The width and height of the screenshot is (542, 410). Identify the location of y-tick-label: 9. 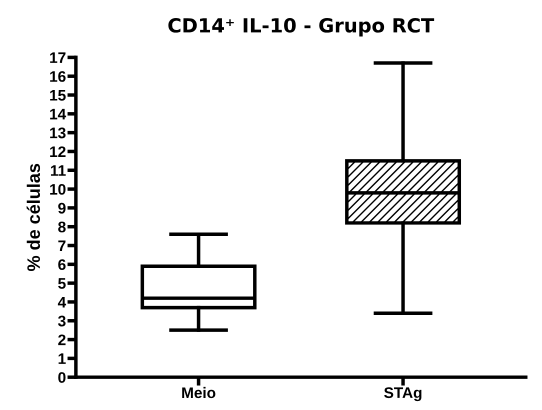
(62, 208).